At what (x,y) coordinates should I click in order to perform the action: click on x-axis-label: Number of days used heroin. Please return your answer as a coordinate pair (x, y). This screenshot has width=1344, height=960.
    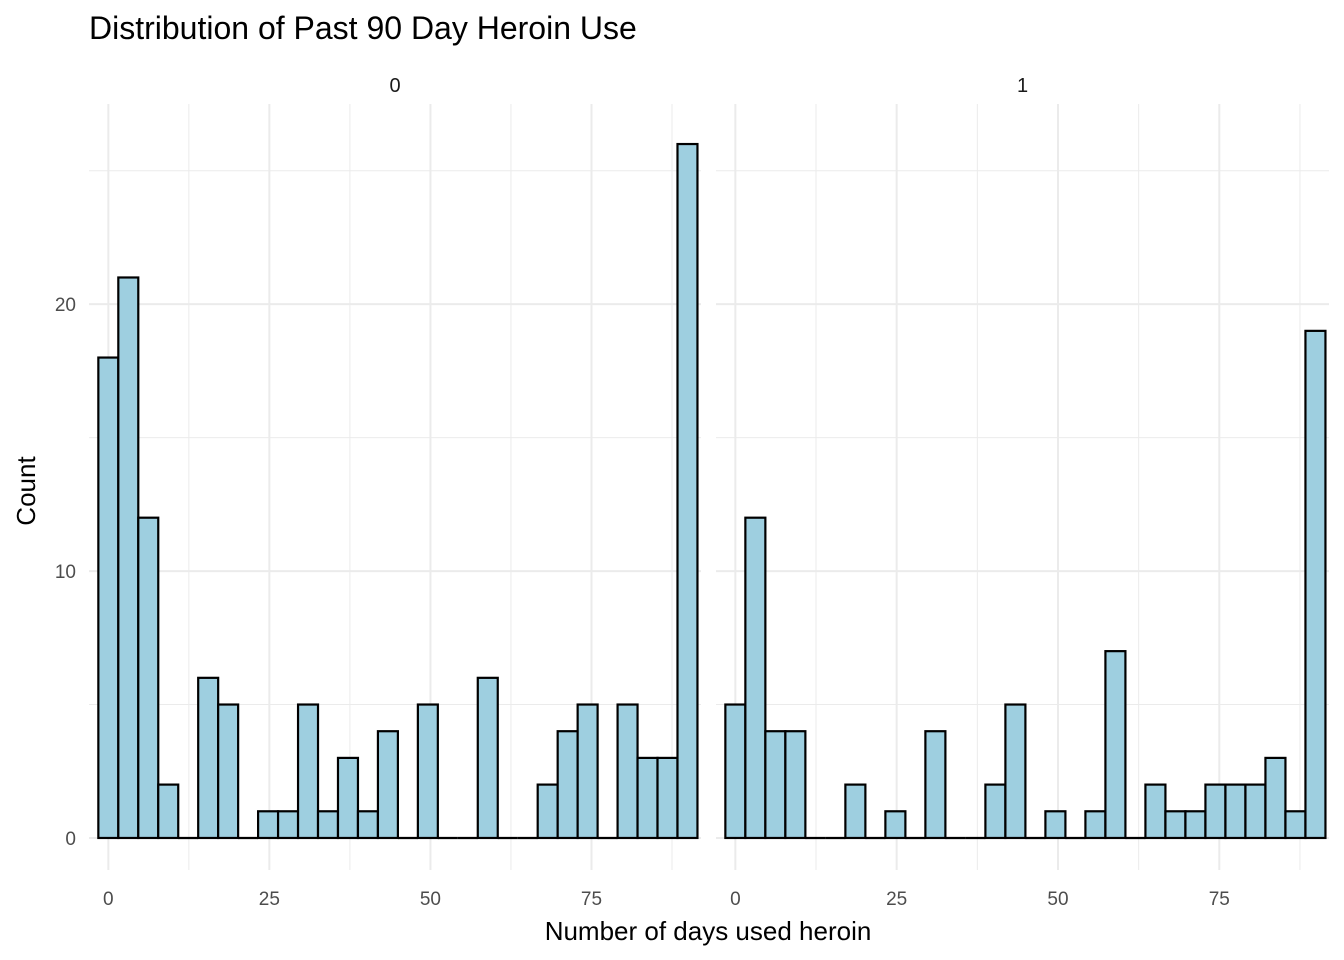
    Looking at the image, I should click on (708, 931).